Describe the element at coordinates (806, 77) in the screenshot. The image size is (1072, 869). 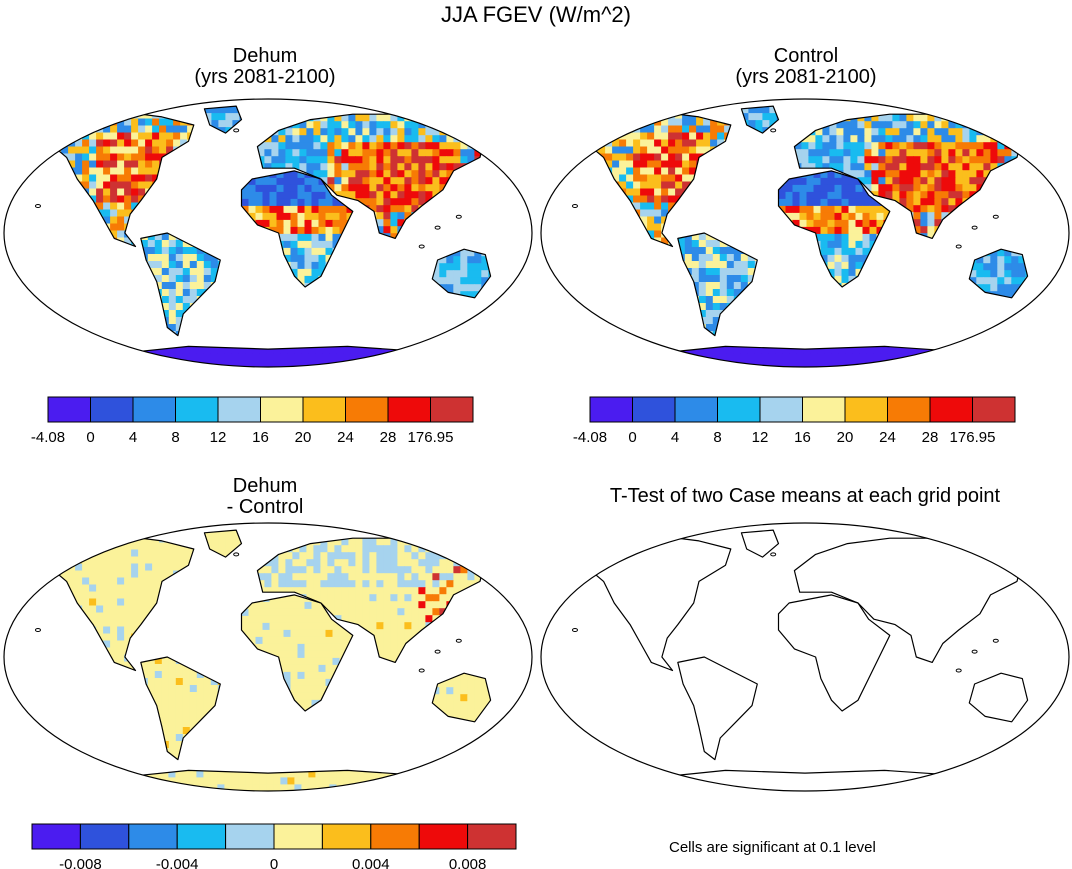
I see `control-title-line2: (yrs 2081-2100)` at that location.